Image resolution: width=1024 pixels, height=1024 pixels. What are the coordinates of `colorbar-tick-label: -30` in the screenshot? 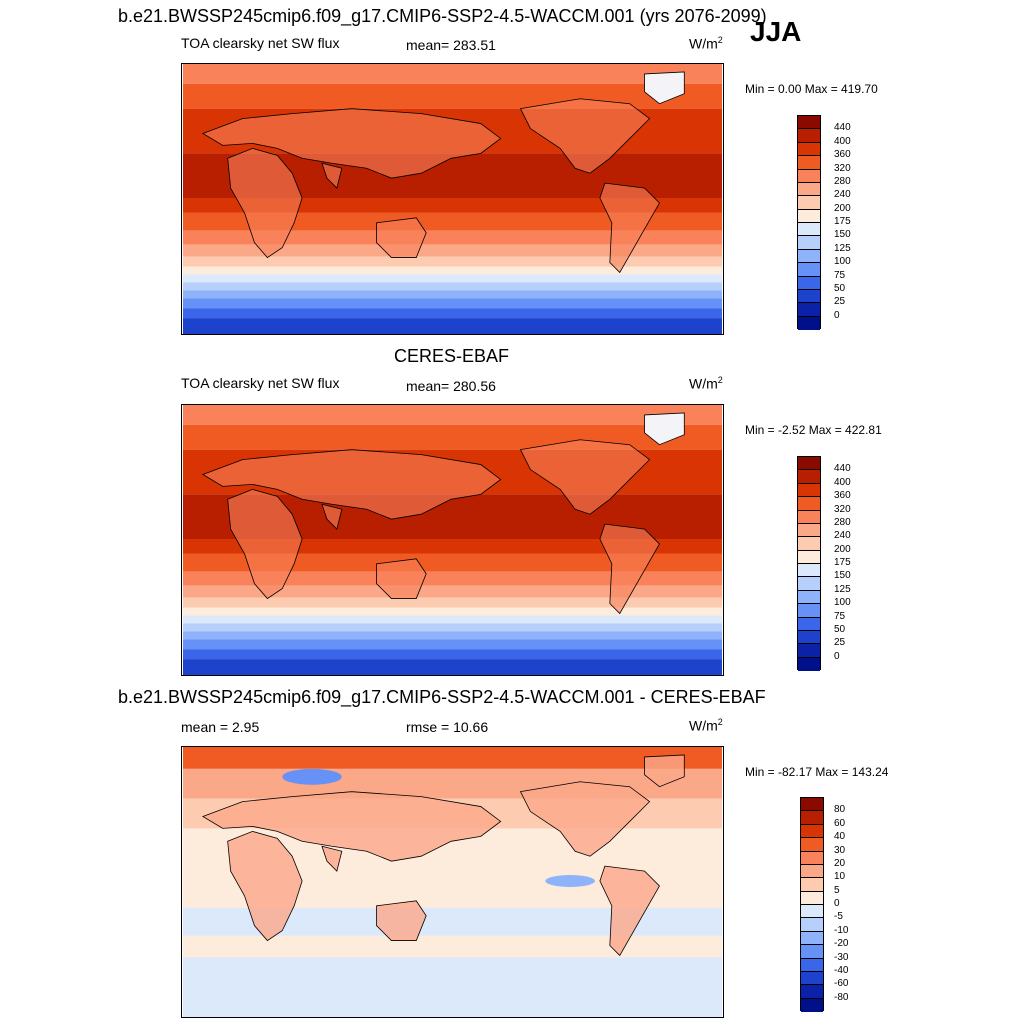 It's located at (841, 957).